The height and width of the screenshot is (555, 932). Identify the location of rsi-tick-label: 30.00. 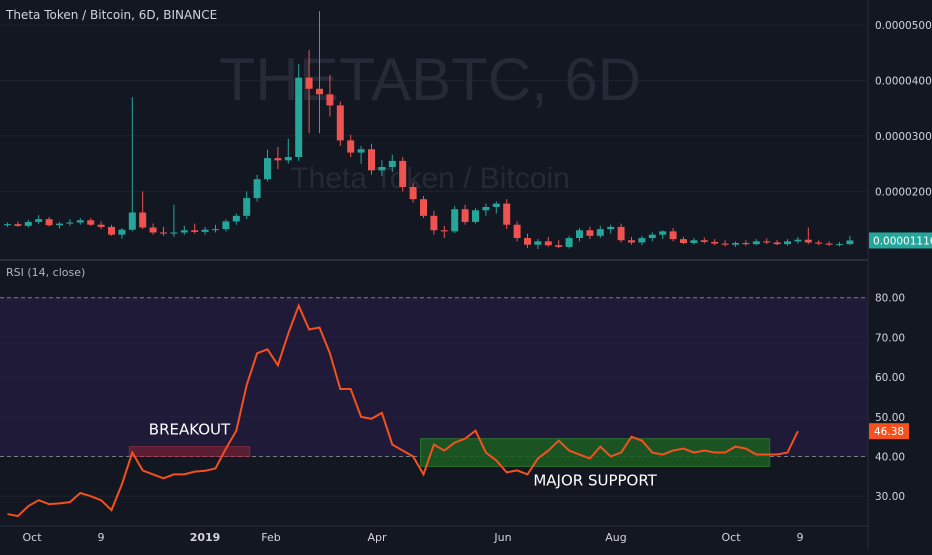
(890, 497).